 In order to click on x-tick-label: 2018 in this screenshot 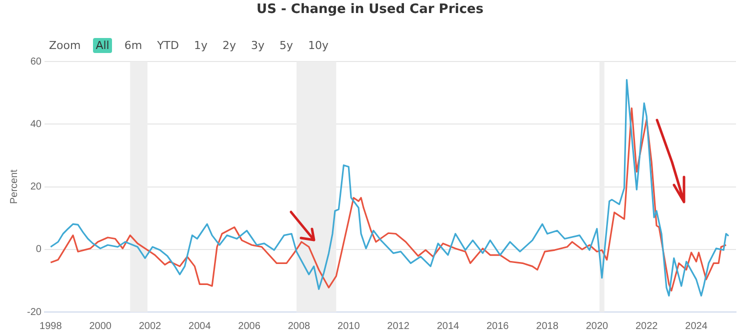, I will do `click(547, 326)`.